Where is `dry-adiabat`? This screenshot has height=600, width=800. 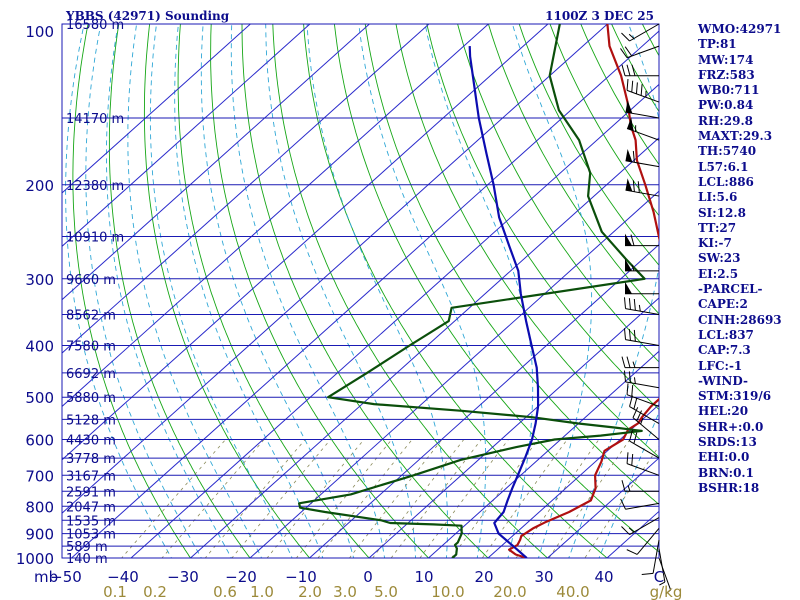 dry-adiabat is located at coordinates (558, 193).